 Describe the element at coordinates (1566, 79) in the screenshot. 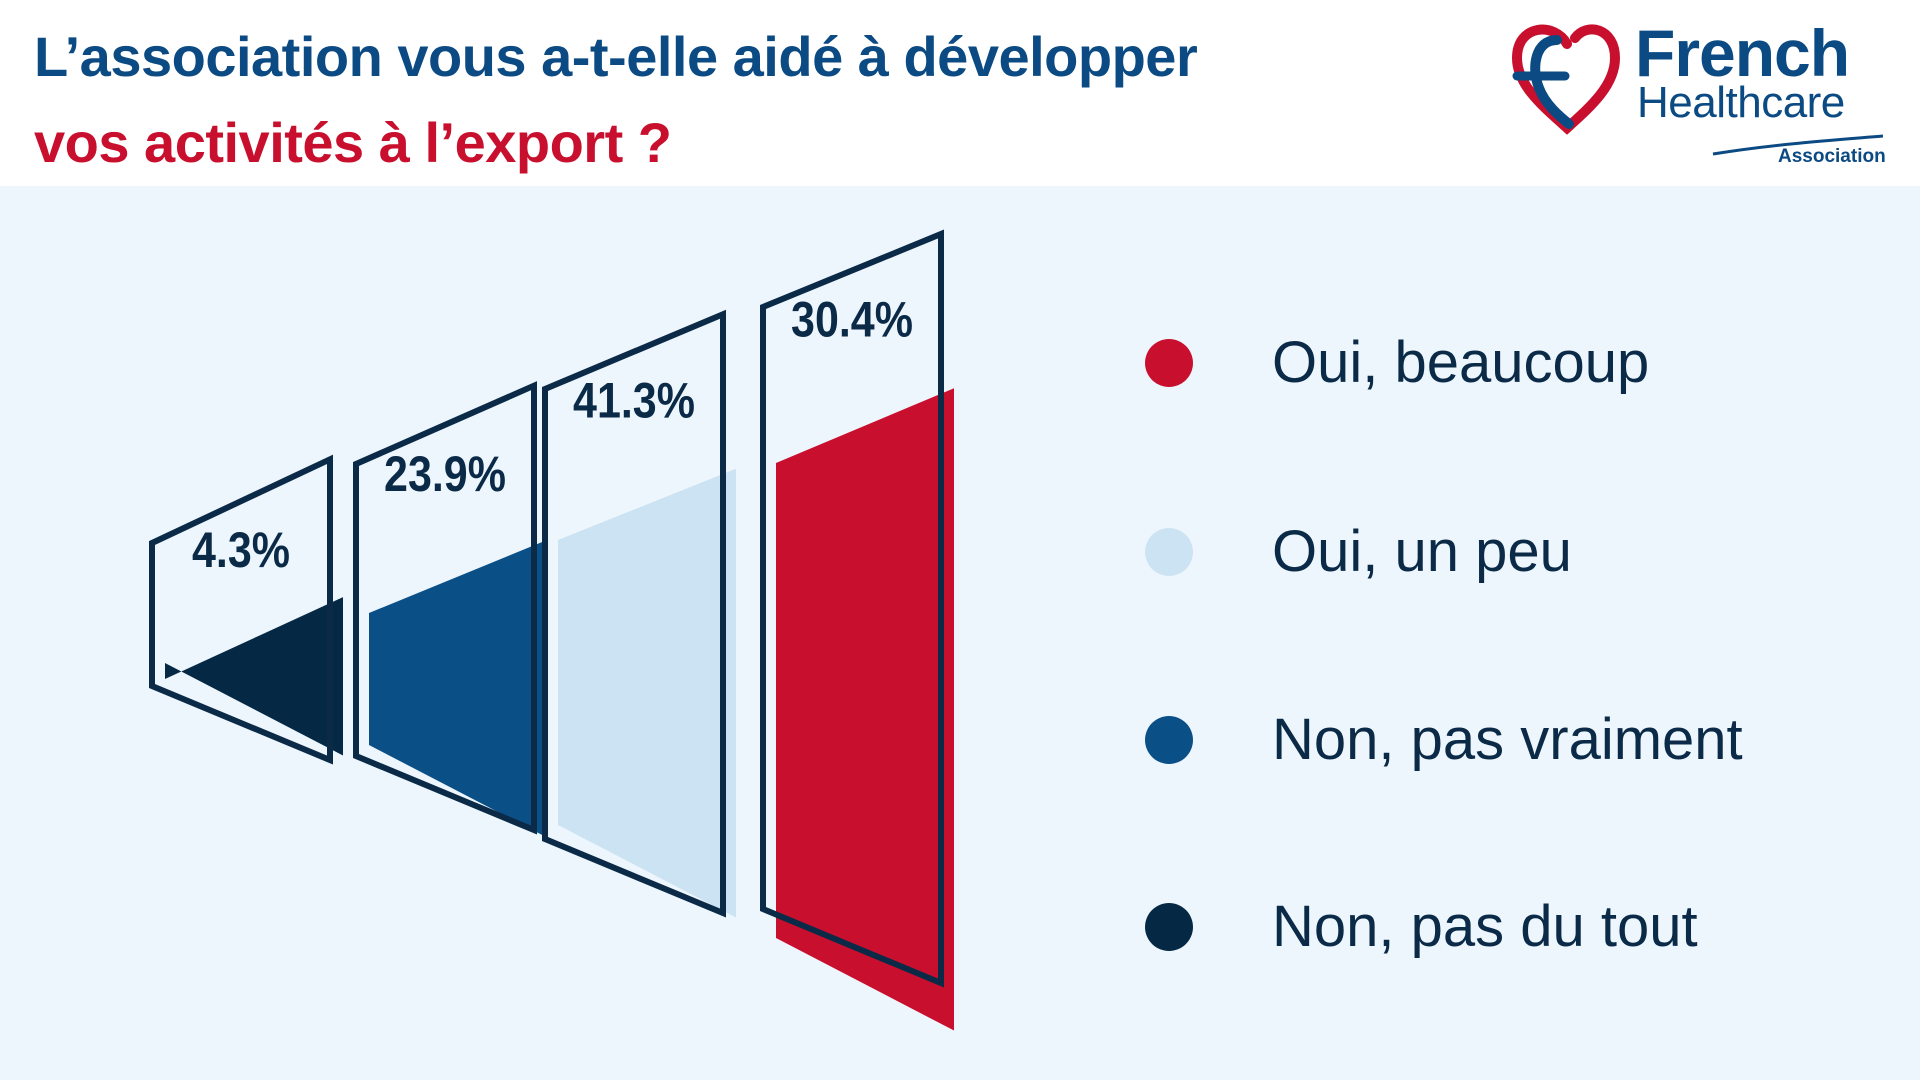

I see `heart-logo-icon` at that location.